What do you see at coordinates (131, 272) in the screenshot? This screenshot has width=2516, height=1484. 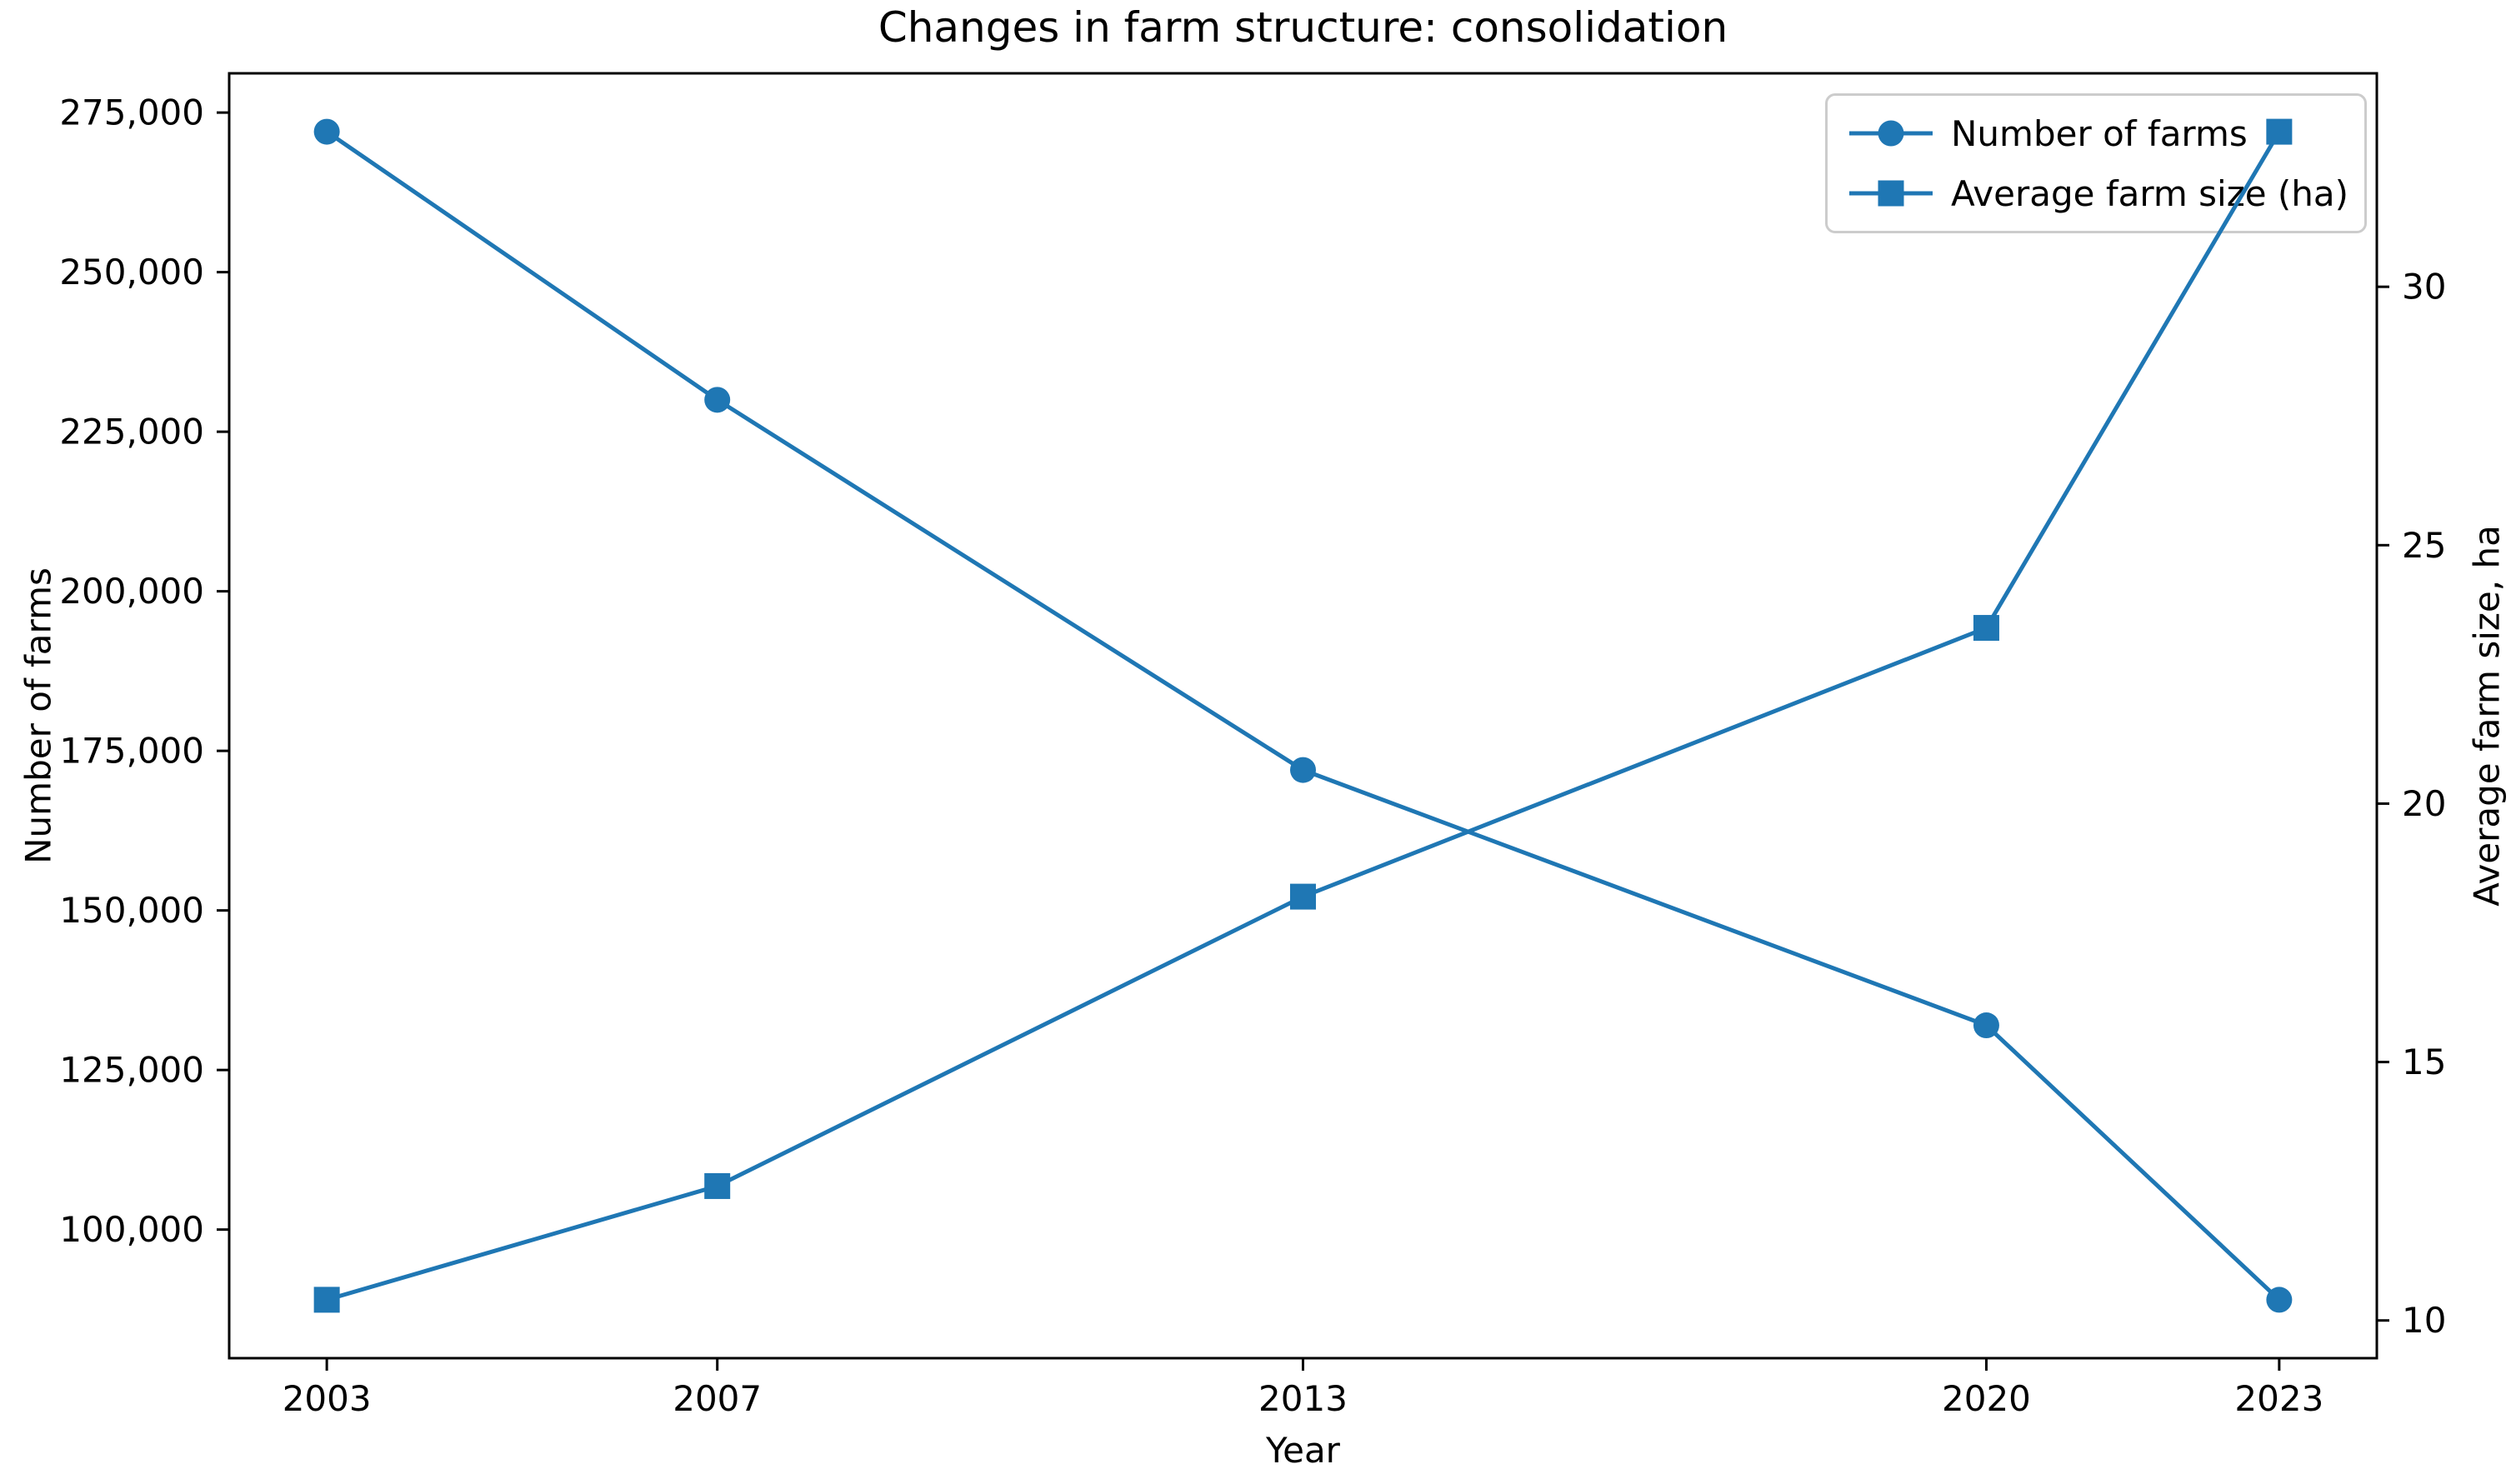 I see `left-tick-label: 250,000` at bounding box center [131, 272].